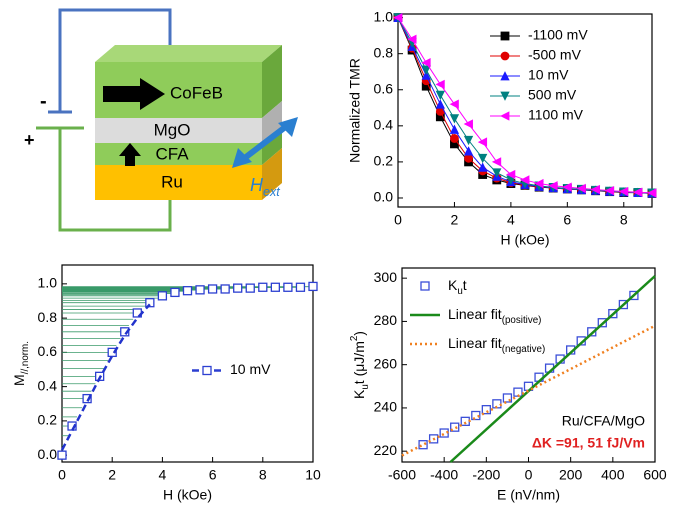 The width and height of the screenshot is (676, 507). I want to click on y-axis-label: Normalized TMR, so click(355, 110).